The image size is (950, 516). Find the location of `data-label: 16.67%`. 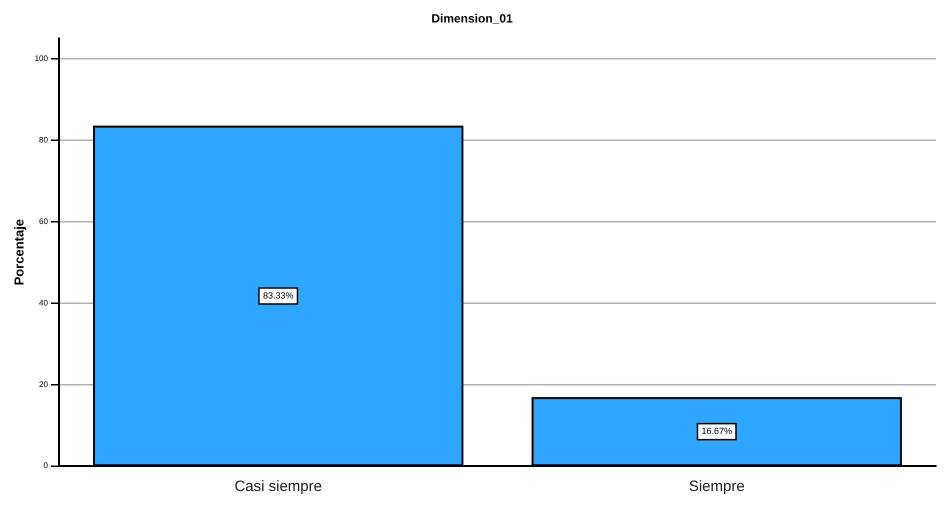

data-label: 16.67% is located at coordinates (716, 431).